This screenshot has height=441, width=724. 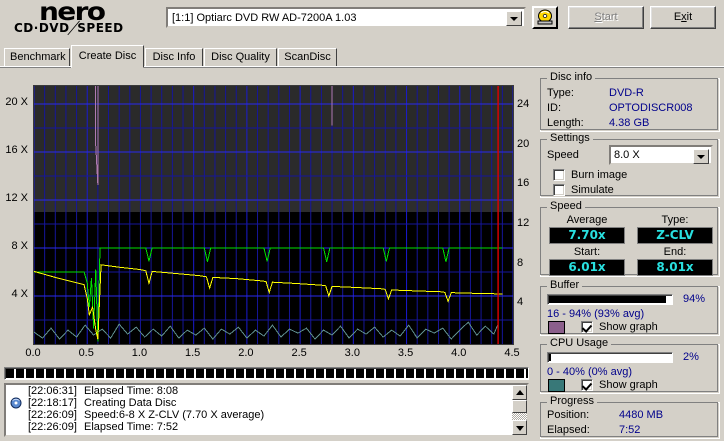 I want to click on log-row-message: Speed:6-8 X Z-CLV (7.70 X average), so click(x=174, y=415).